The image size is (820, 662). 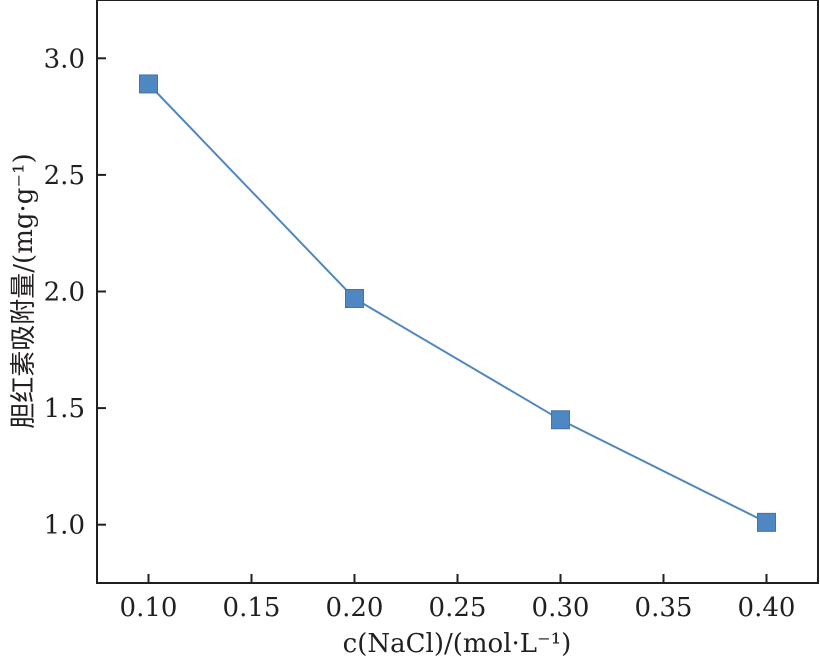 What do you see at coordinates (64, 59) in the screenshot?
I see `y-tick-label: 3.0` at bounding box center [64, 59].